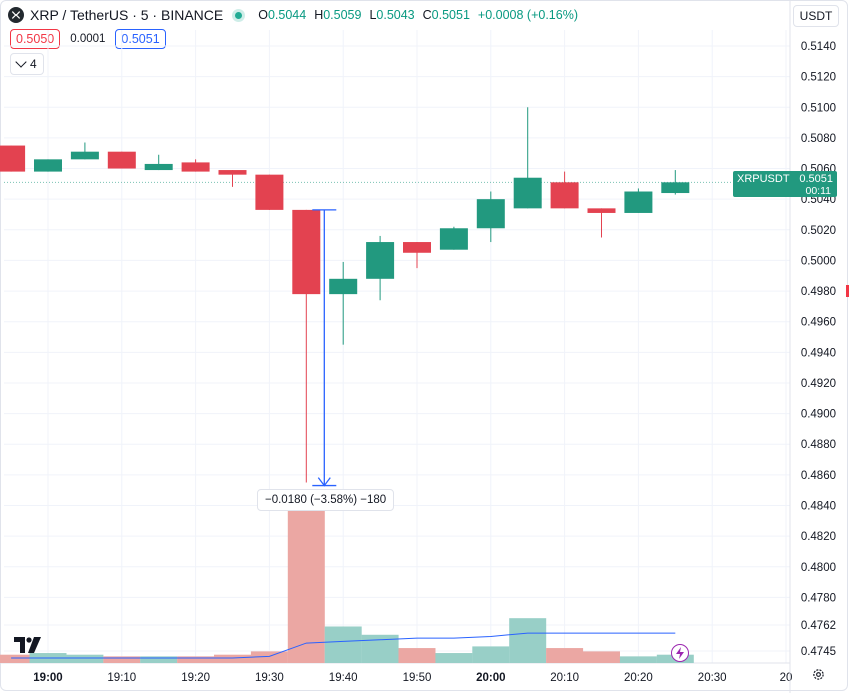 The width and height of the screenshot is (850, 693). Describe the element at coordinates (763, 179) in the screenshot. I see `price-tag-symbol: XRPUSDT` at that location.